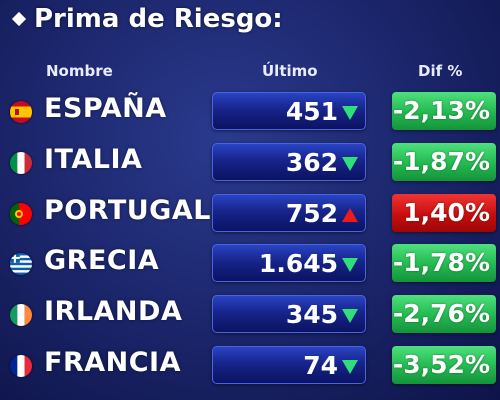 The width and height of the screenshot is (500, 400). I want to click on last-value: 752, so click(311, 213).